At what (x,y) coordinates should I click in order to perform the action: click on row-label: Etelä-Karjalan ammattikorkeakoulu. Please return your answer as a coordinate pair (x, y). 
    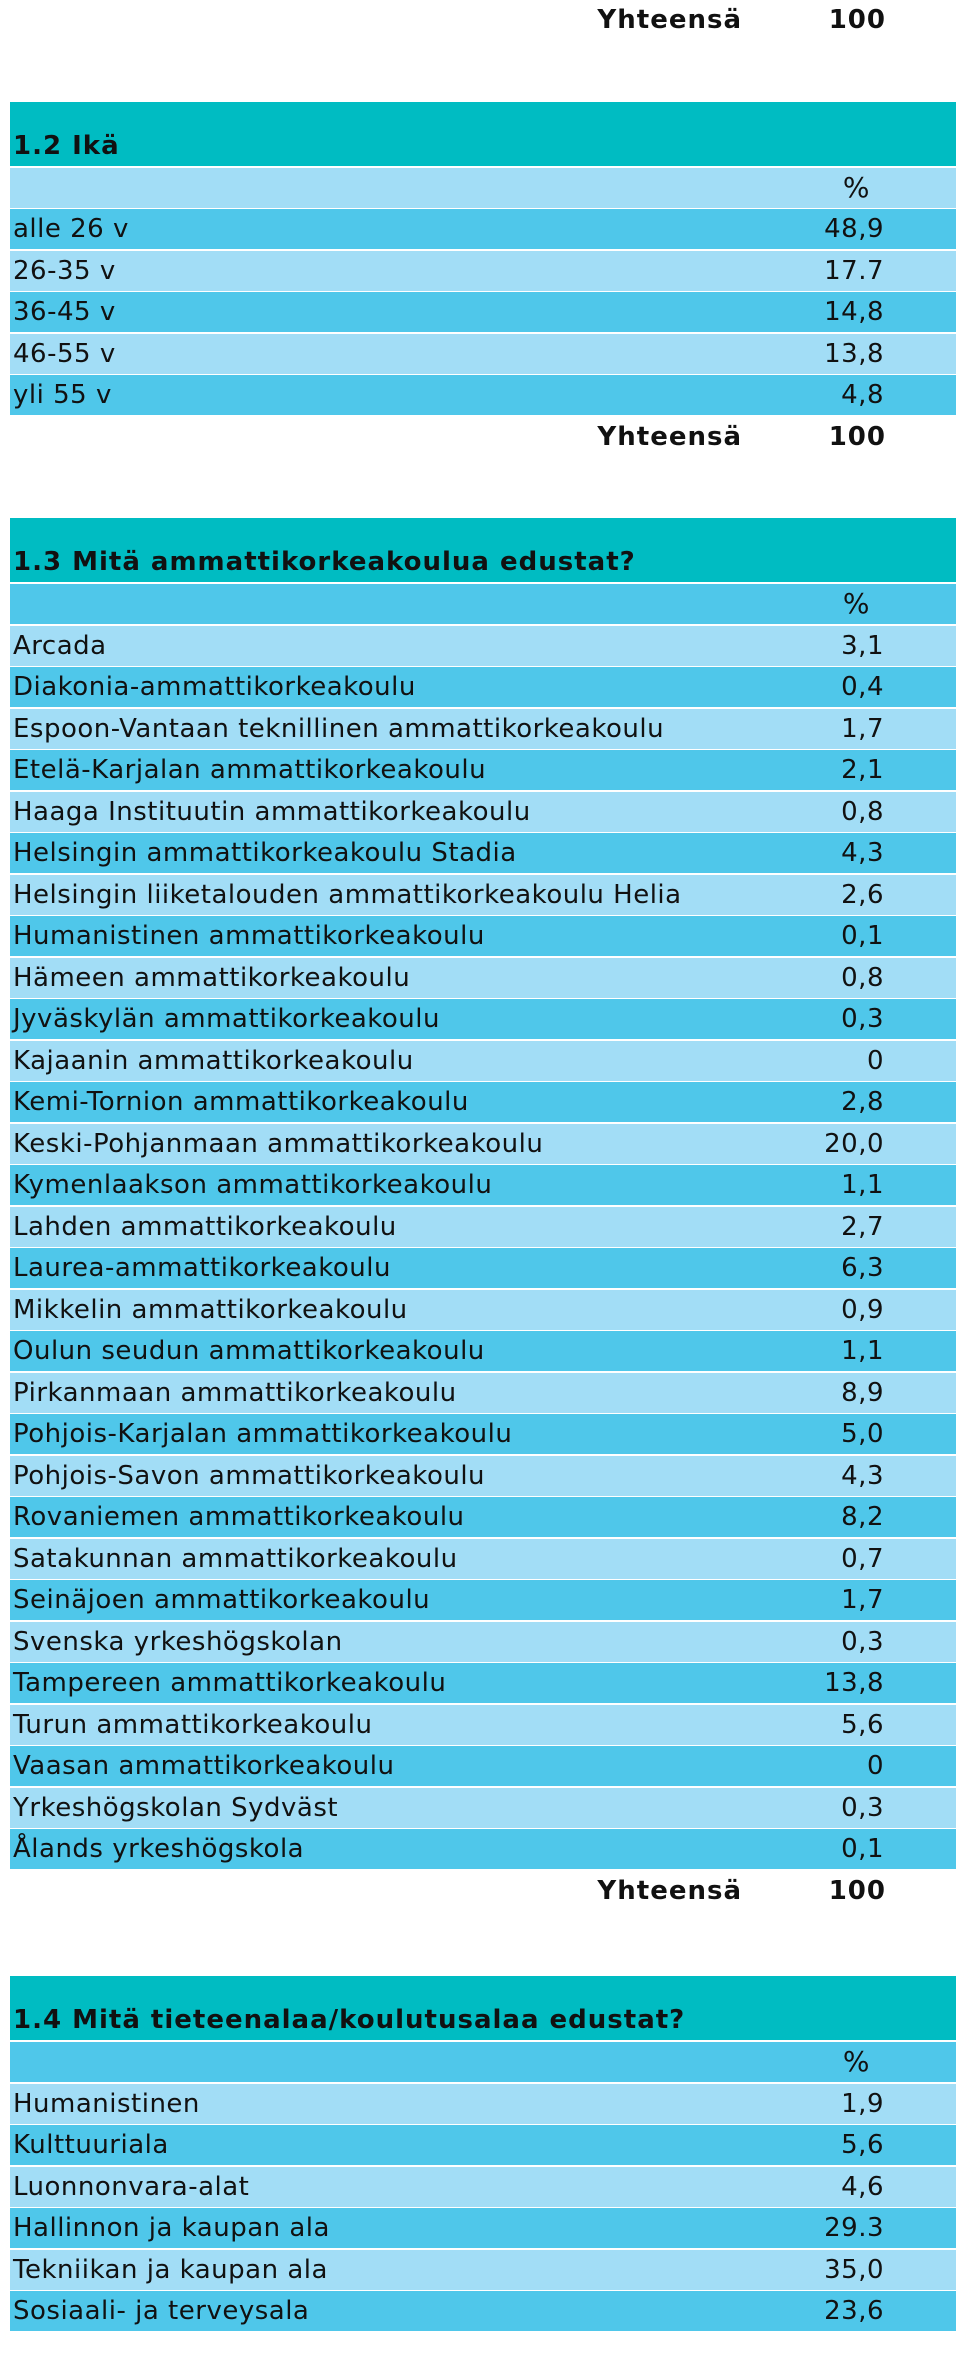
    Looking at the image, I should click on (250, 770).